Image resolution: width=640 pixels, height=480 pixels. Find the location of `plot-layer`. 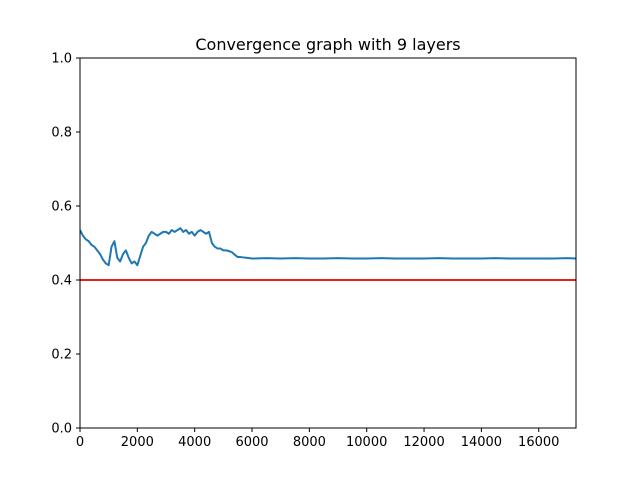

plot-layer is located at coordinates (328, 254).